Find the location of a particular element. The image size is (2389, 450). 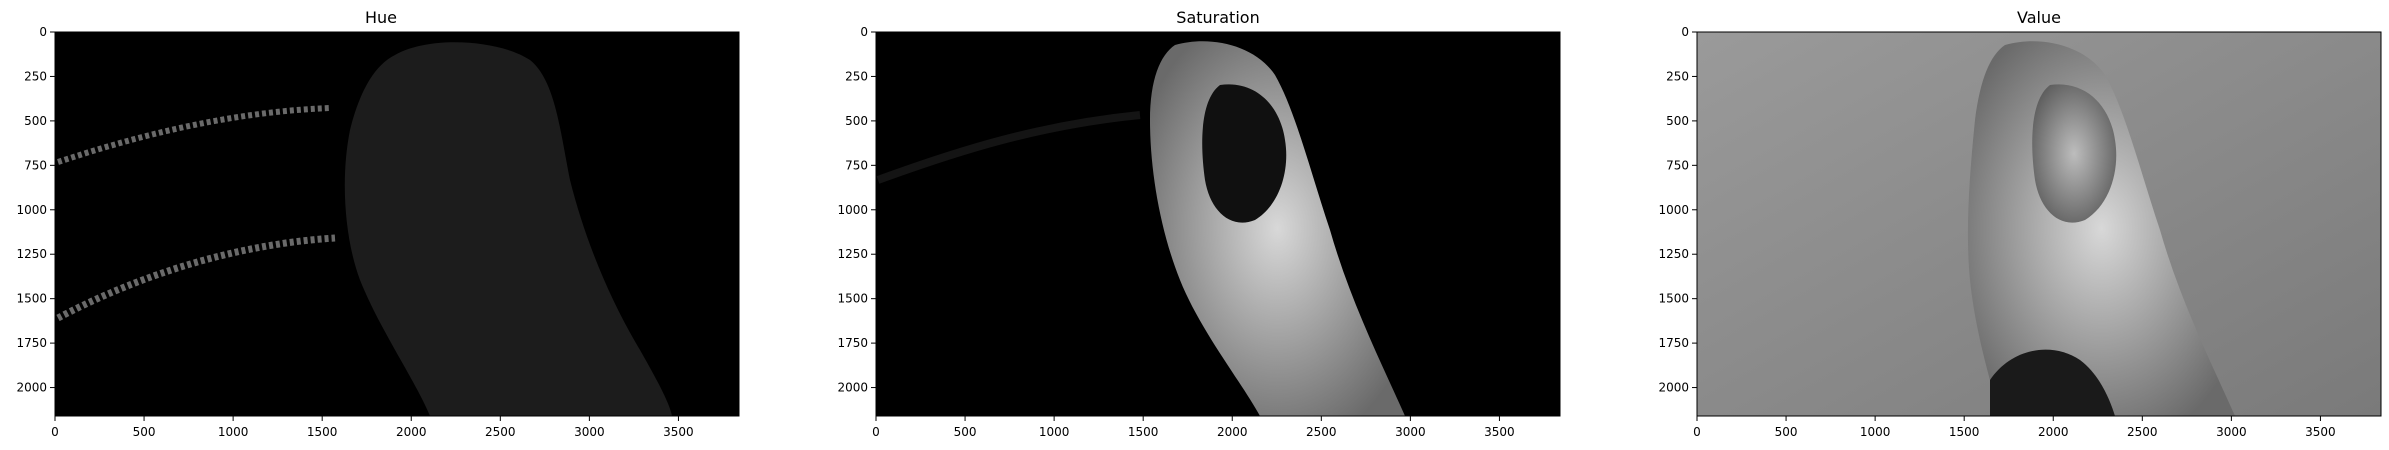

panel-title-value: Value is located at coordinates (2039, 17).